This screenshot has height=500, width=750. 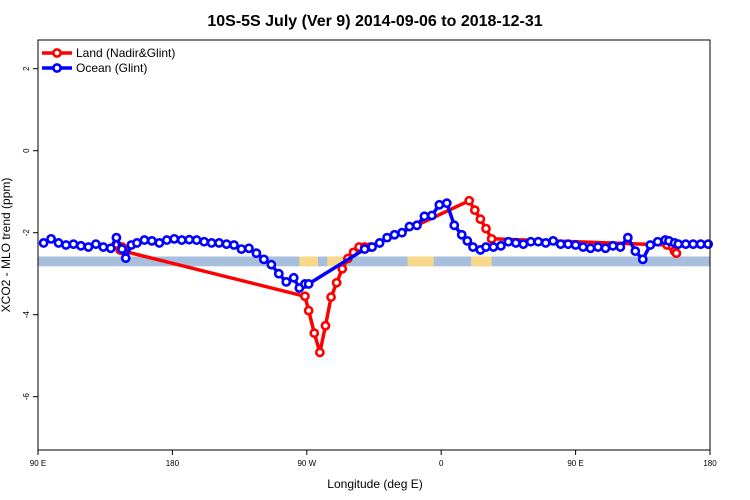 I want to click on y-tick-label: -4, so click(x=26, y=315).